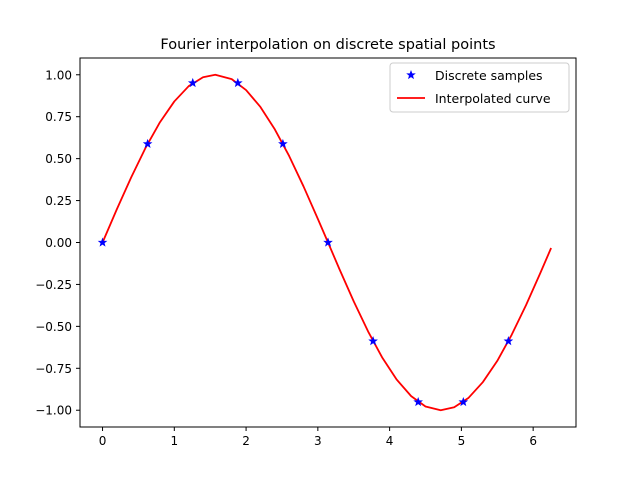 This screenshot has height=480, width=640. I want to click on x-tick-label: 1, so click(174, 441).